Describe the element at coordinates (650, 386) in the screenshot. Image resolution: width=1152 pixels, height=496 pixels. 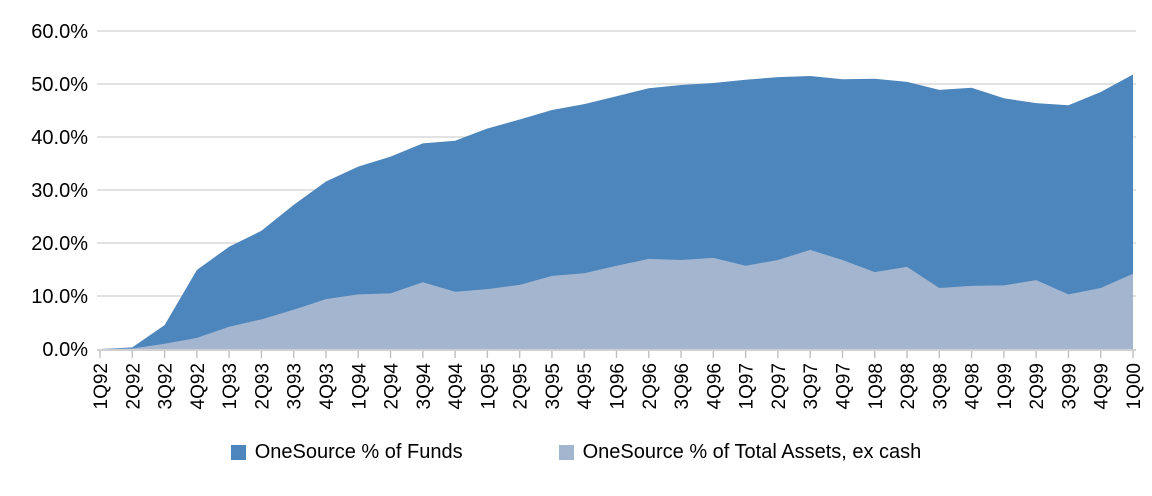
I see `x-axis-label: 2Q96` at that location.